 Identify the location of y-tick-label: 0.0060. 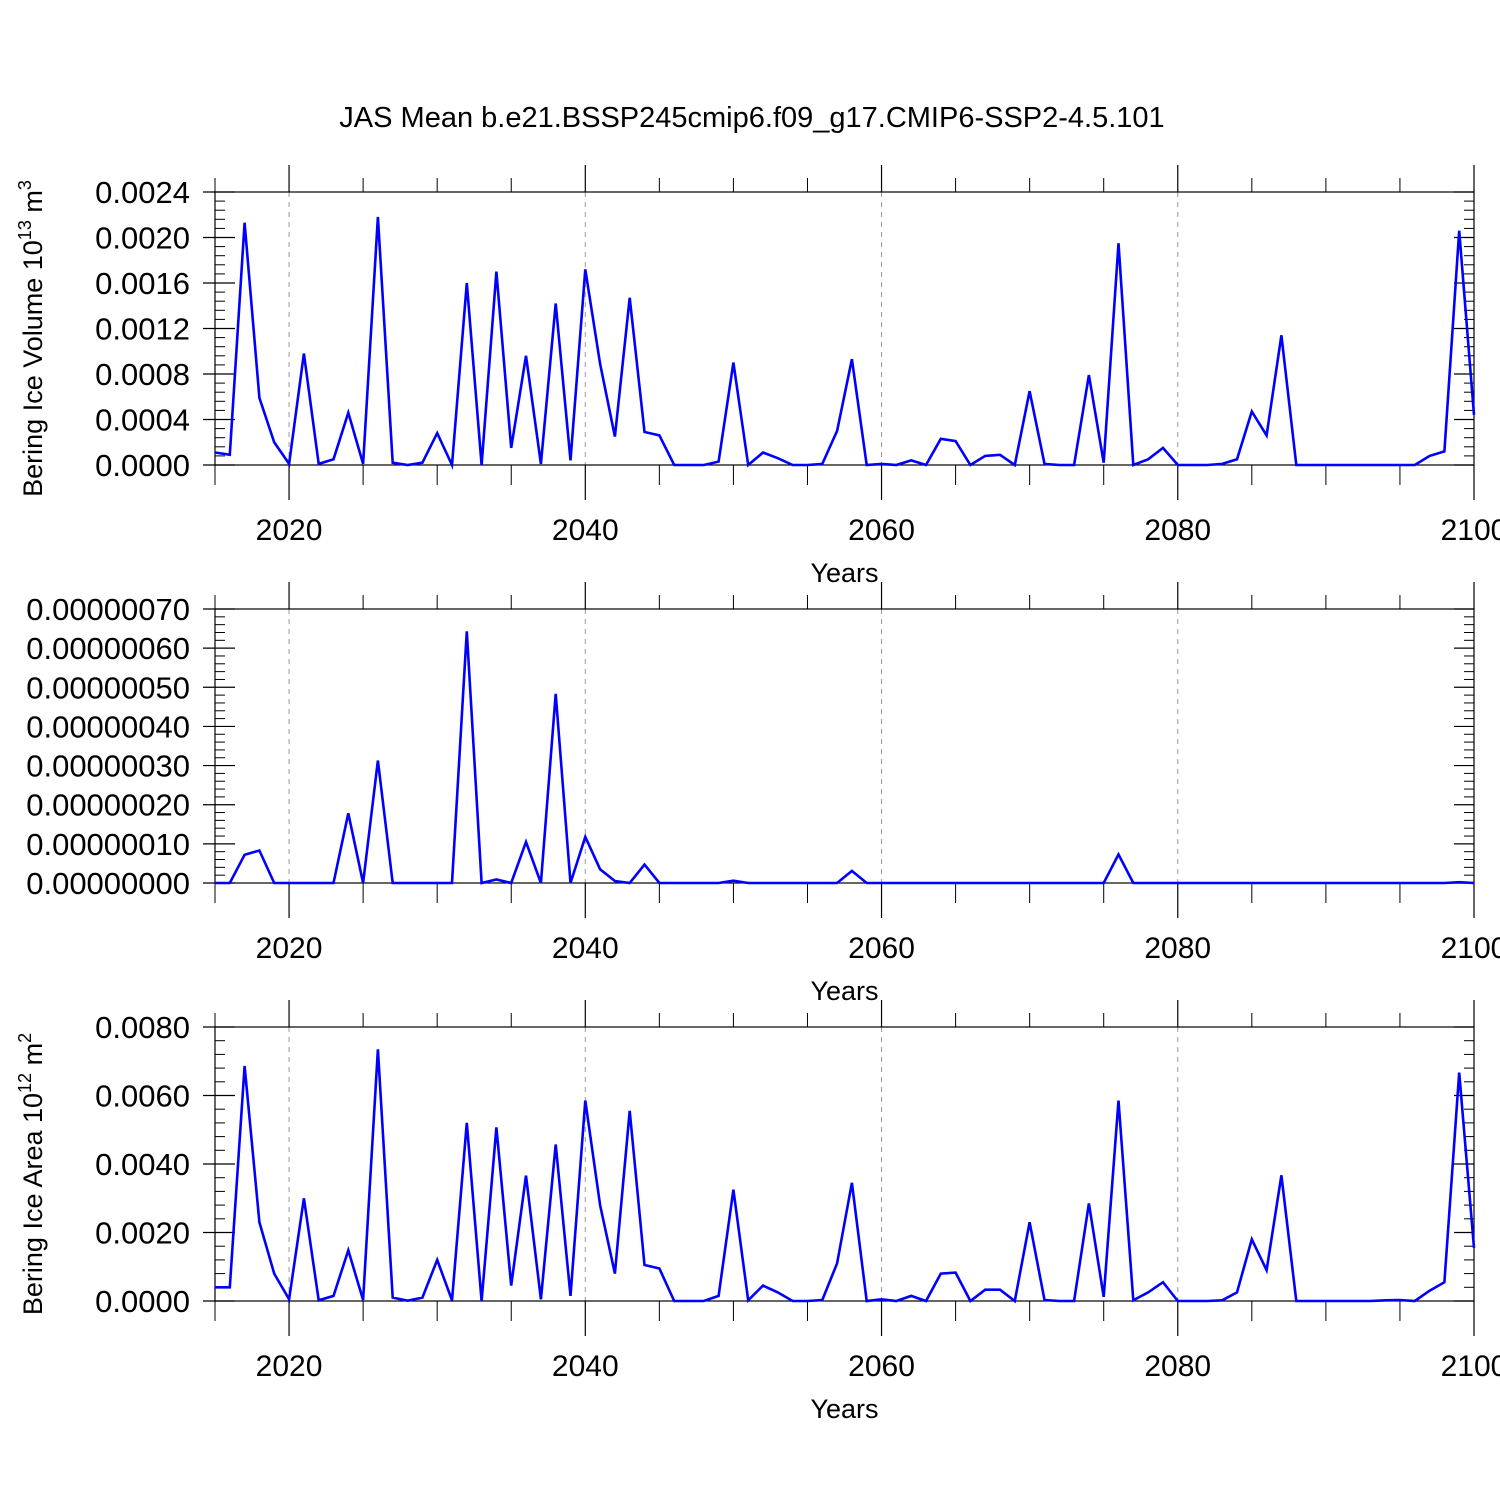
(142, 1096).